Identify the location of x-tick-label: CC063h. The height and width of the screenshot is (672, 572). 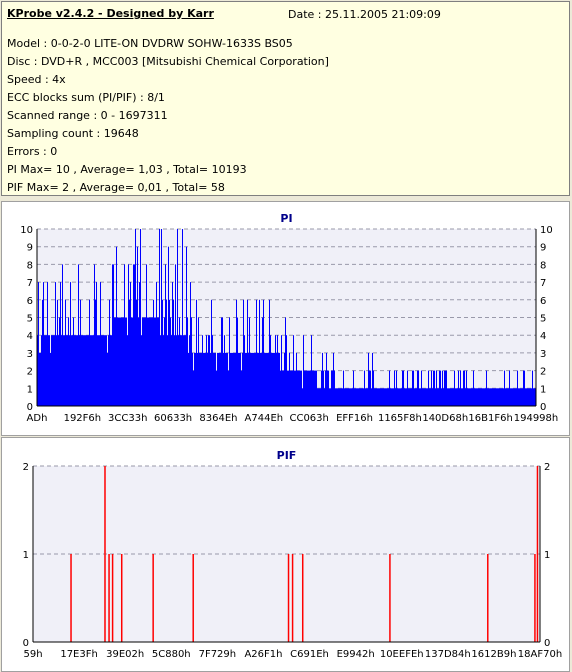
(308, 418).